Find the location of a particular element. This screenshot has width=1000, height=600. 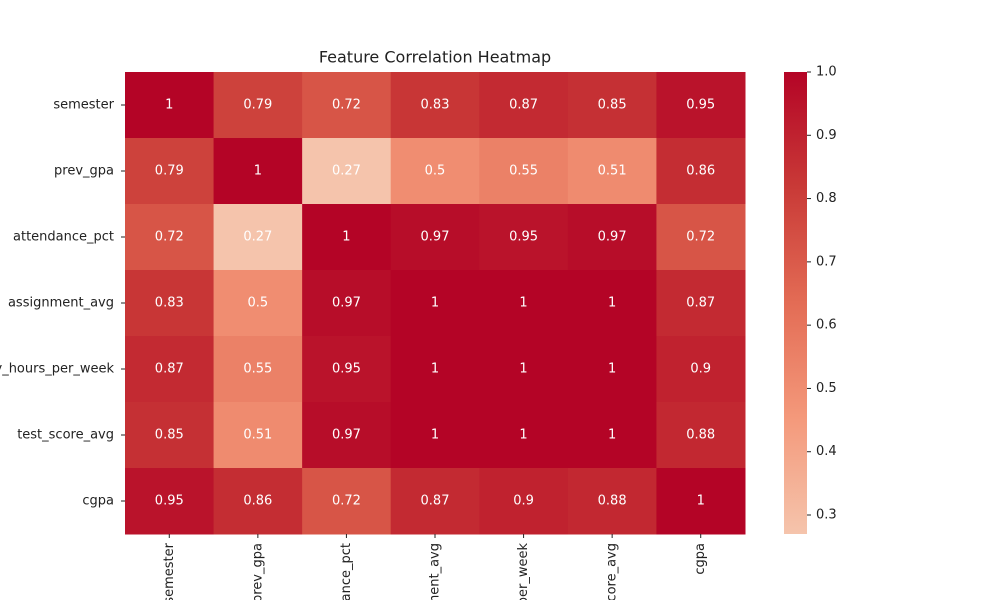

x-tick-label: cgpa is located at coordinates (700, 559).